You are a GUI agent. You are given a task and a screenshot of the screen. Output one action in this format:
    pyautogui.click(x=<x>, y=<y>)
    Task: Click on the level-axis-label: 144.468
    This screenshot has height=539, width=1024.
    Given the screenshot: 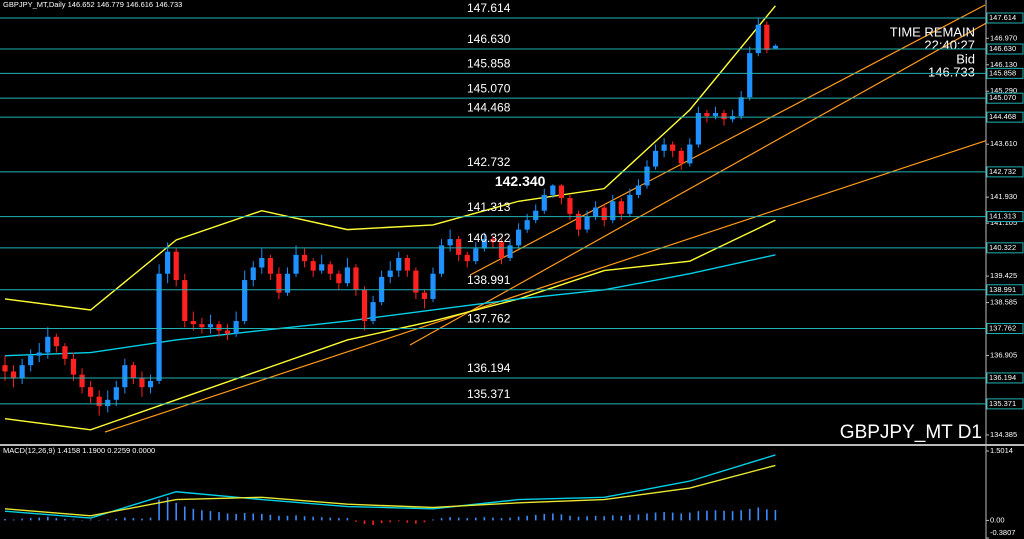 What is the action you would take?
    pyautogui.click(x=1002, y=116)
    